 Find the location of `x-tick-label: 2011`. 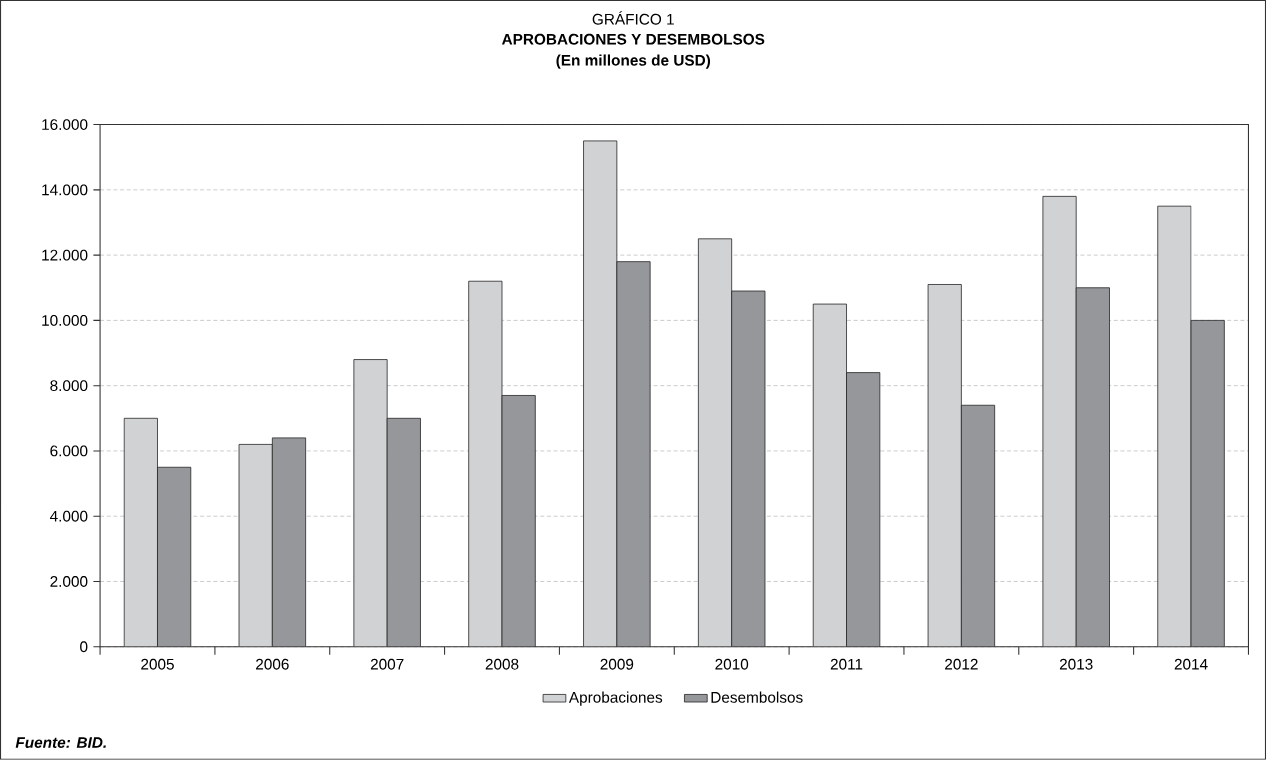

x-tick-label: 2011 is located at coordinates (846, 664).